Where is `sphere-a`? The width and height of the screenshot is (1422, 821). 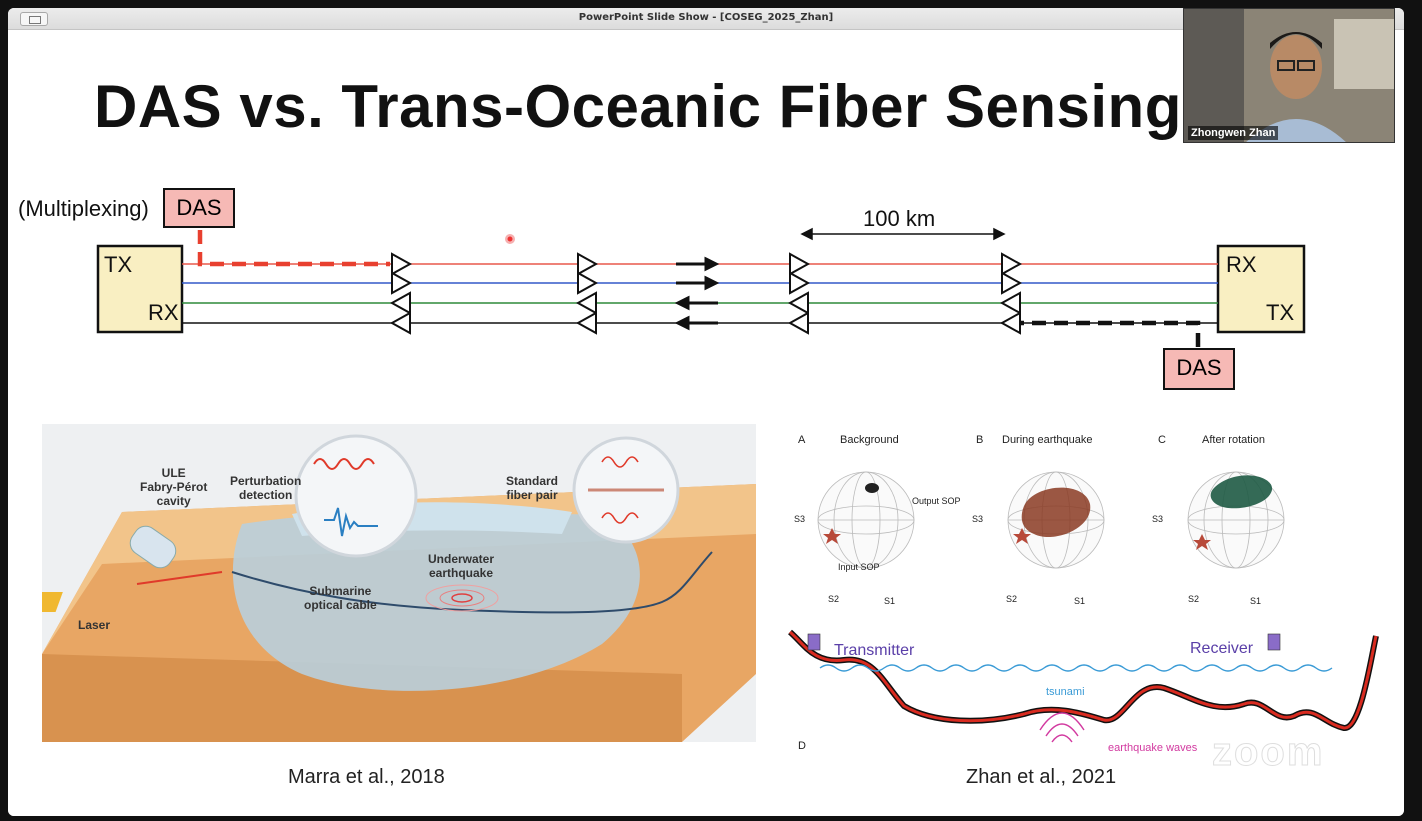 sphere-a is located at coordinates (866, 520).